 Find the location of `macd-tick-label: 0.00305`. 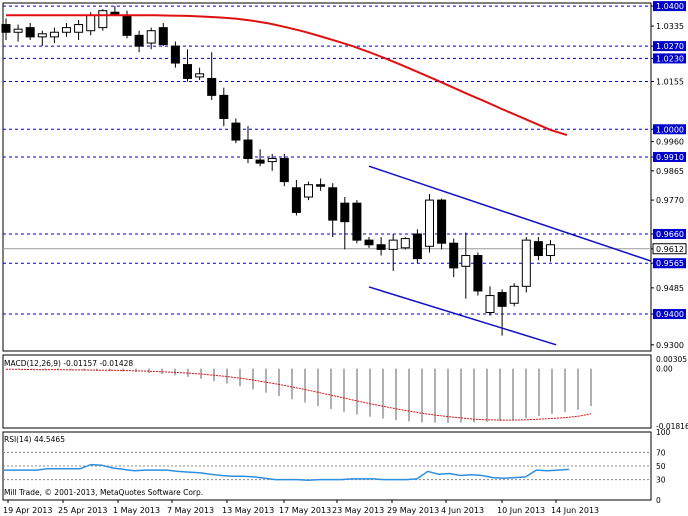

macd-tick-label: 0.00305 is located at coordinates (671, 359).